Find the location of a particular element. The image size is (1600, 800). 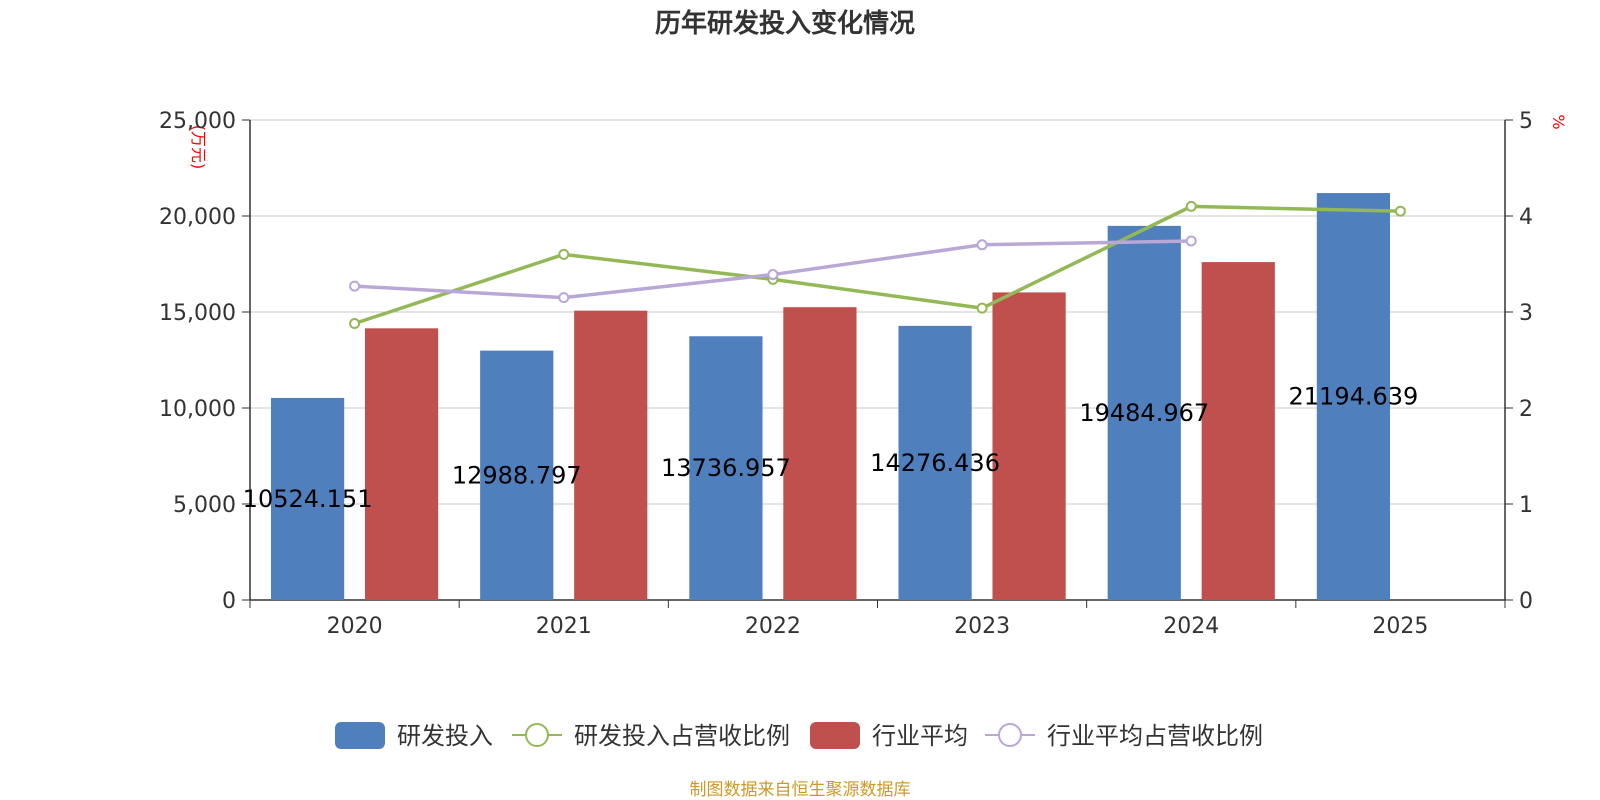

right-axis-unit: % is located at coordinates (1558, 121).